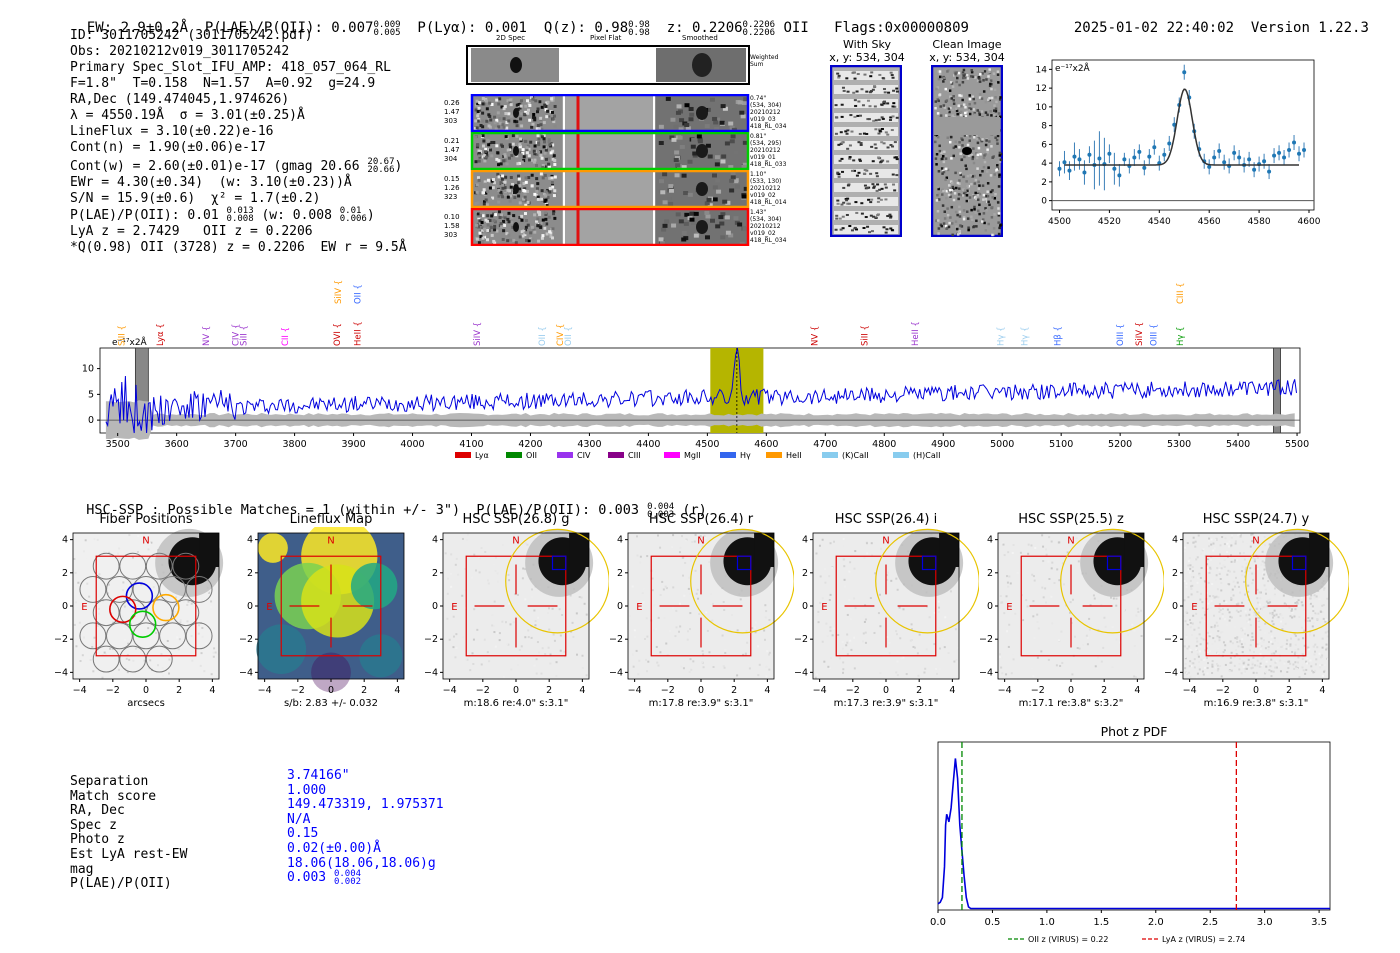 The height and width of the screenshot is (953, 1400). What do you see at coordinates (1256, 519) in the screenshot?
I see `hsc-panel-title: HSC SSP(24.7) y` at bounding box center [1256, 519].